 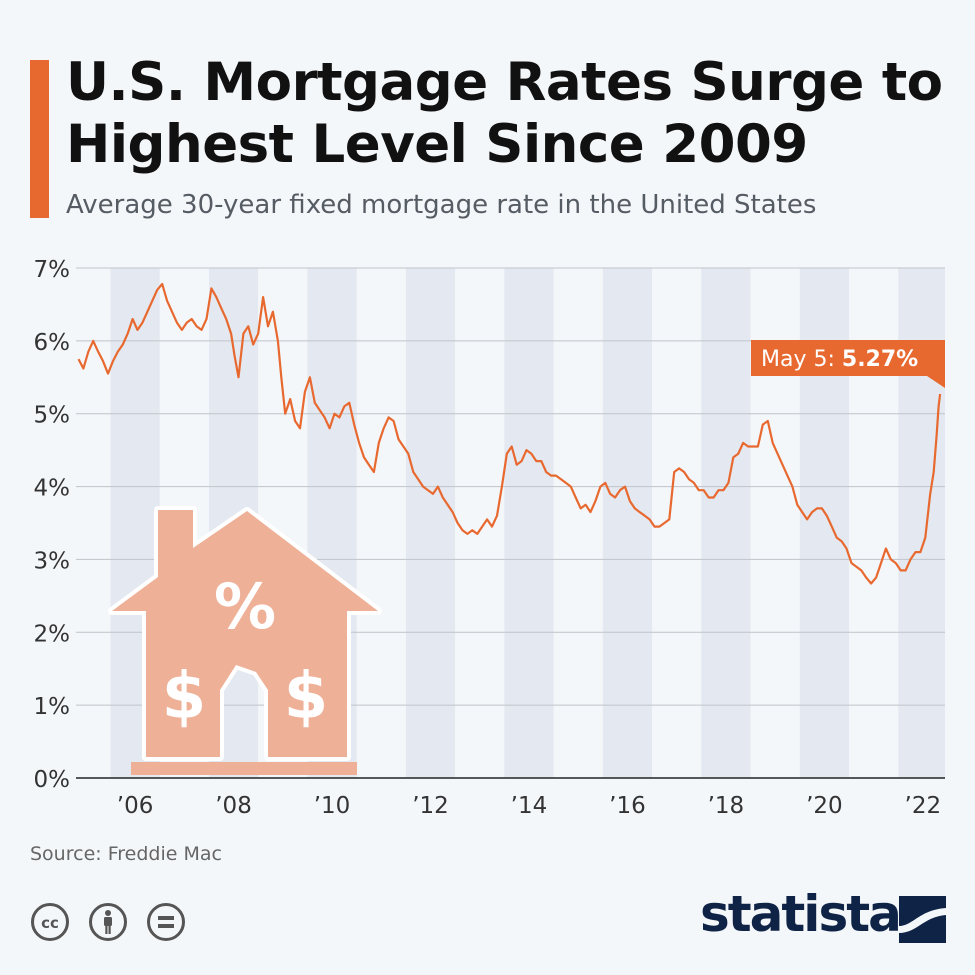 I want to click on statista-logo: statista, so click(x=801, y=914).